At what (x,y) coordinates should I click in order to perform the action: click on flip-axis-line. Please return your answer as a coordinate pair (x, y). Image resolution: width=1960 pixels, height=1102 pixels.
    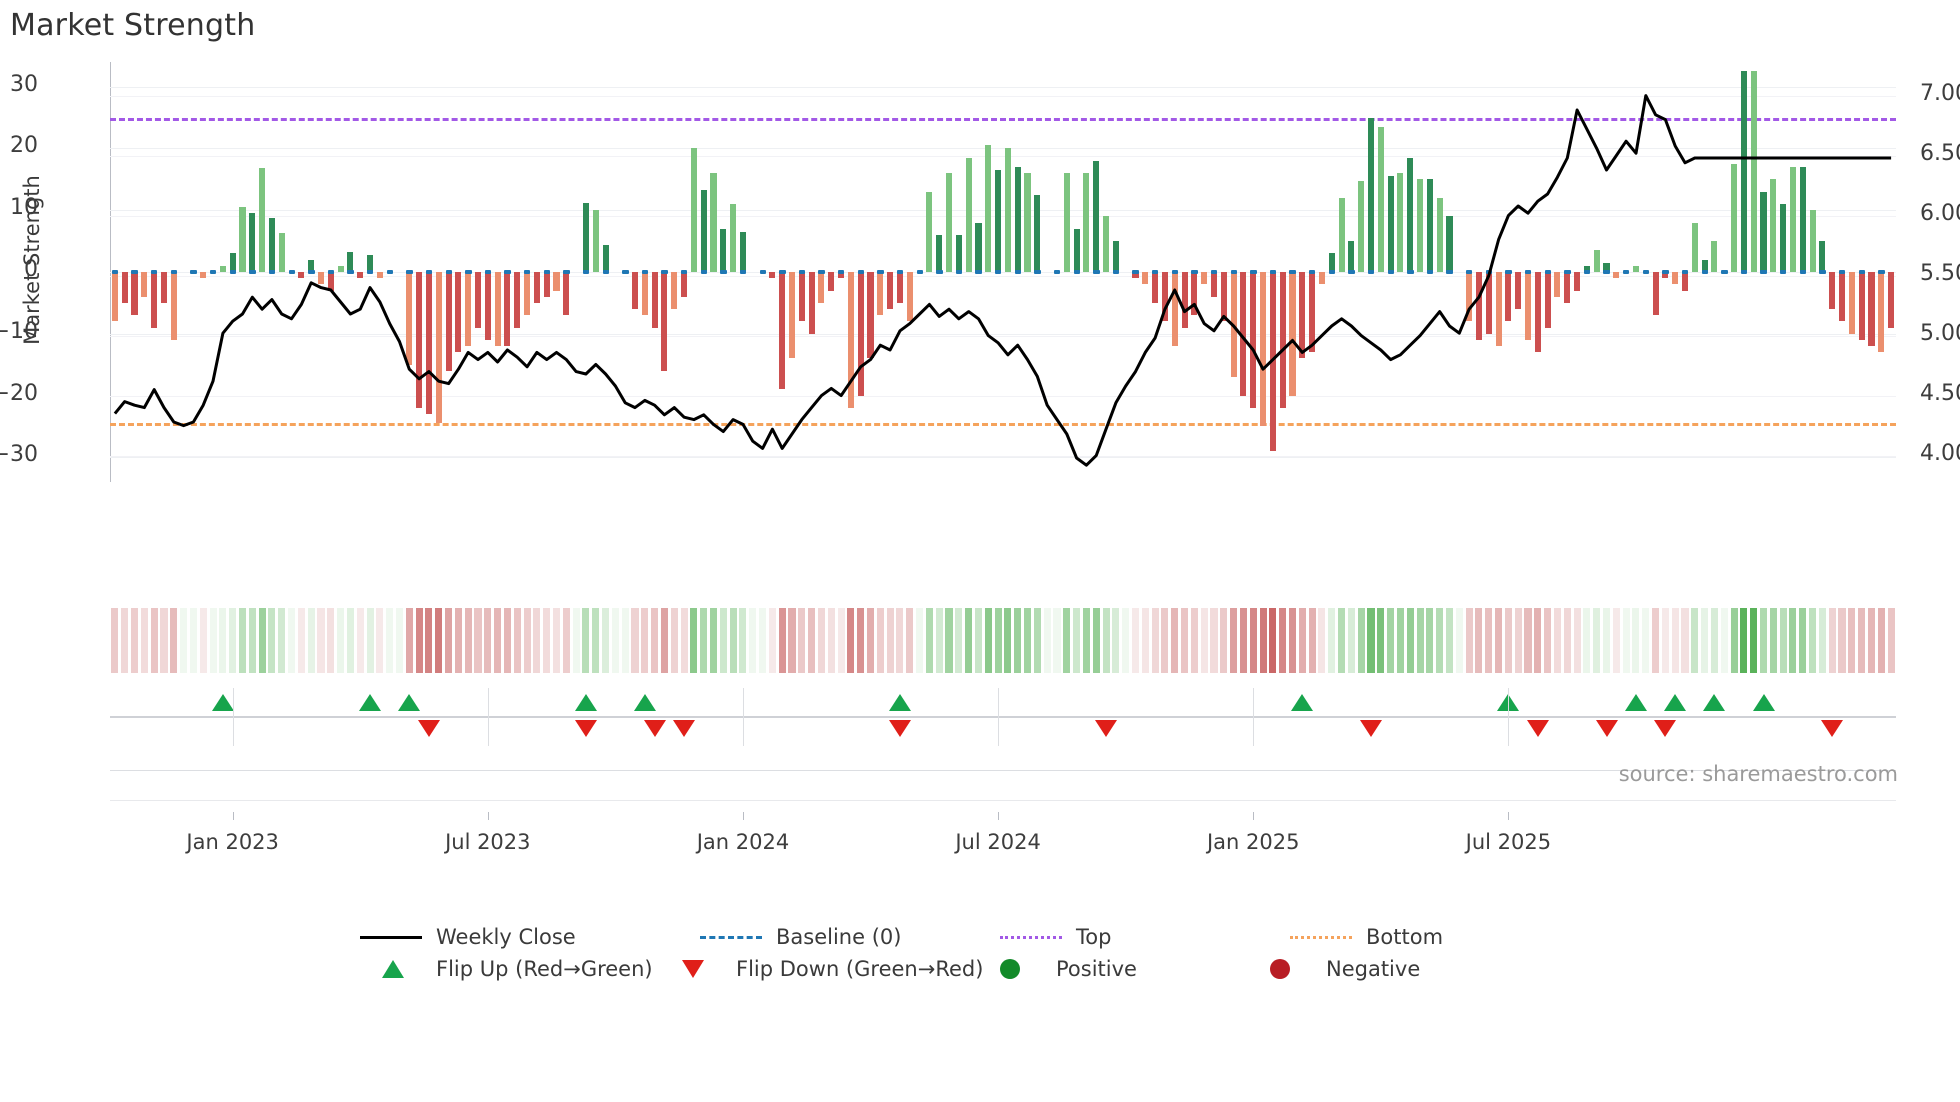
    Looking at the image, I should click on (1003, 717).